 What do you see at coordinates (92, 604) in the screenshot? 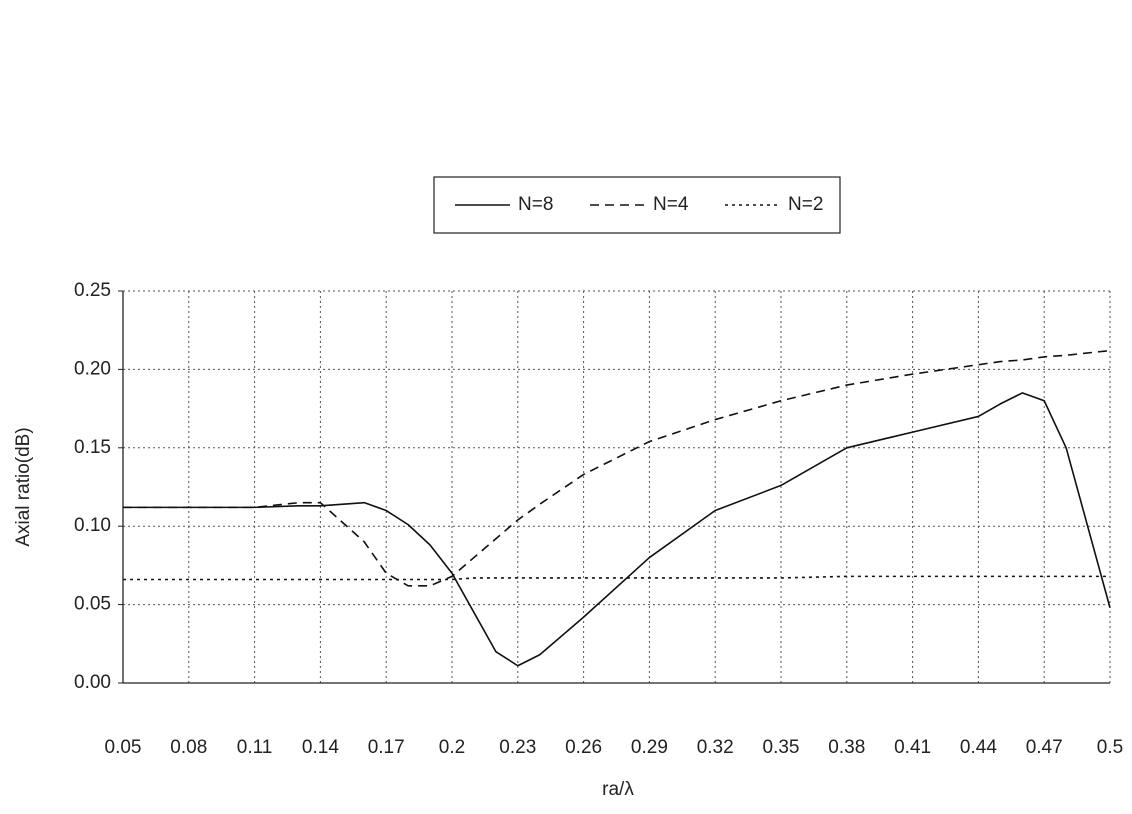
I see `y-tick-label: 0.05` at bounding box center [92, 604].